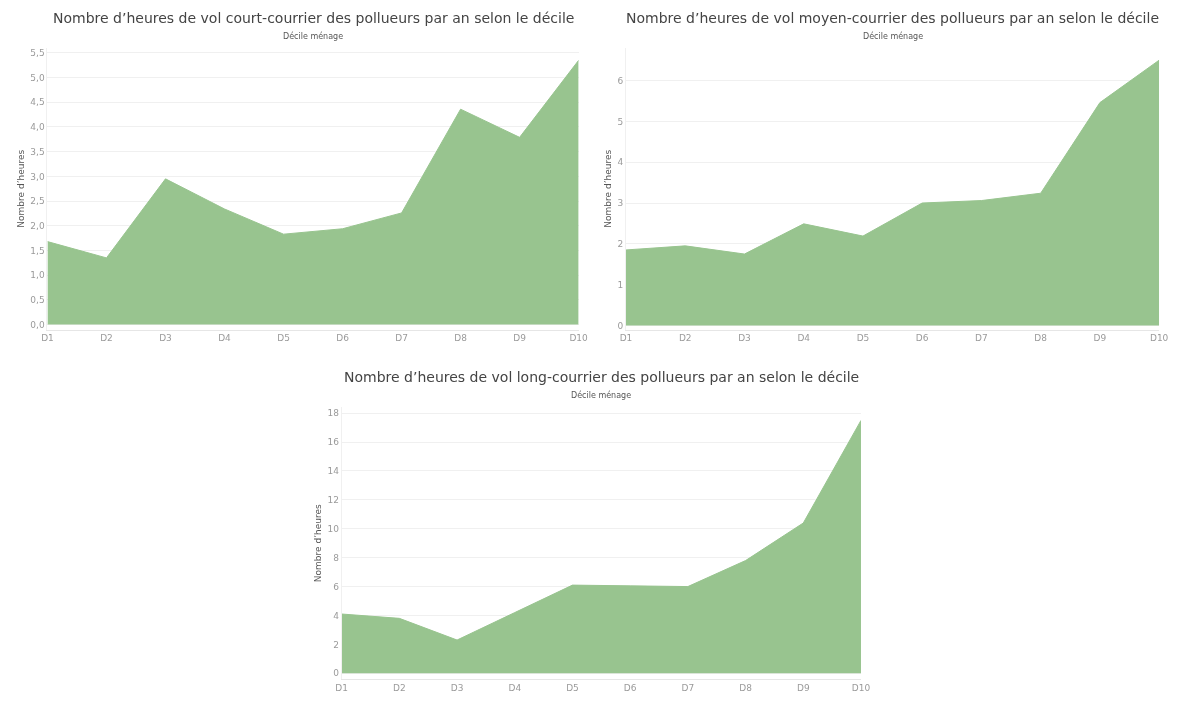 The image size is (1179, 701). What do you see at coordinates (37, 201) in the screenshot?
I see `y-tick-label: 2,5` at bounding box center [37, 201].